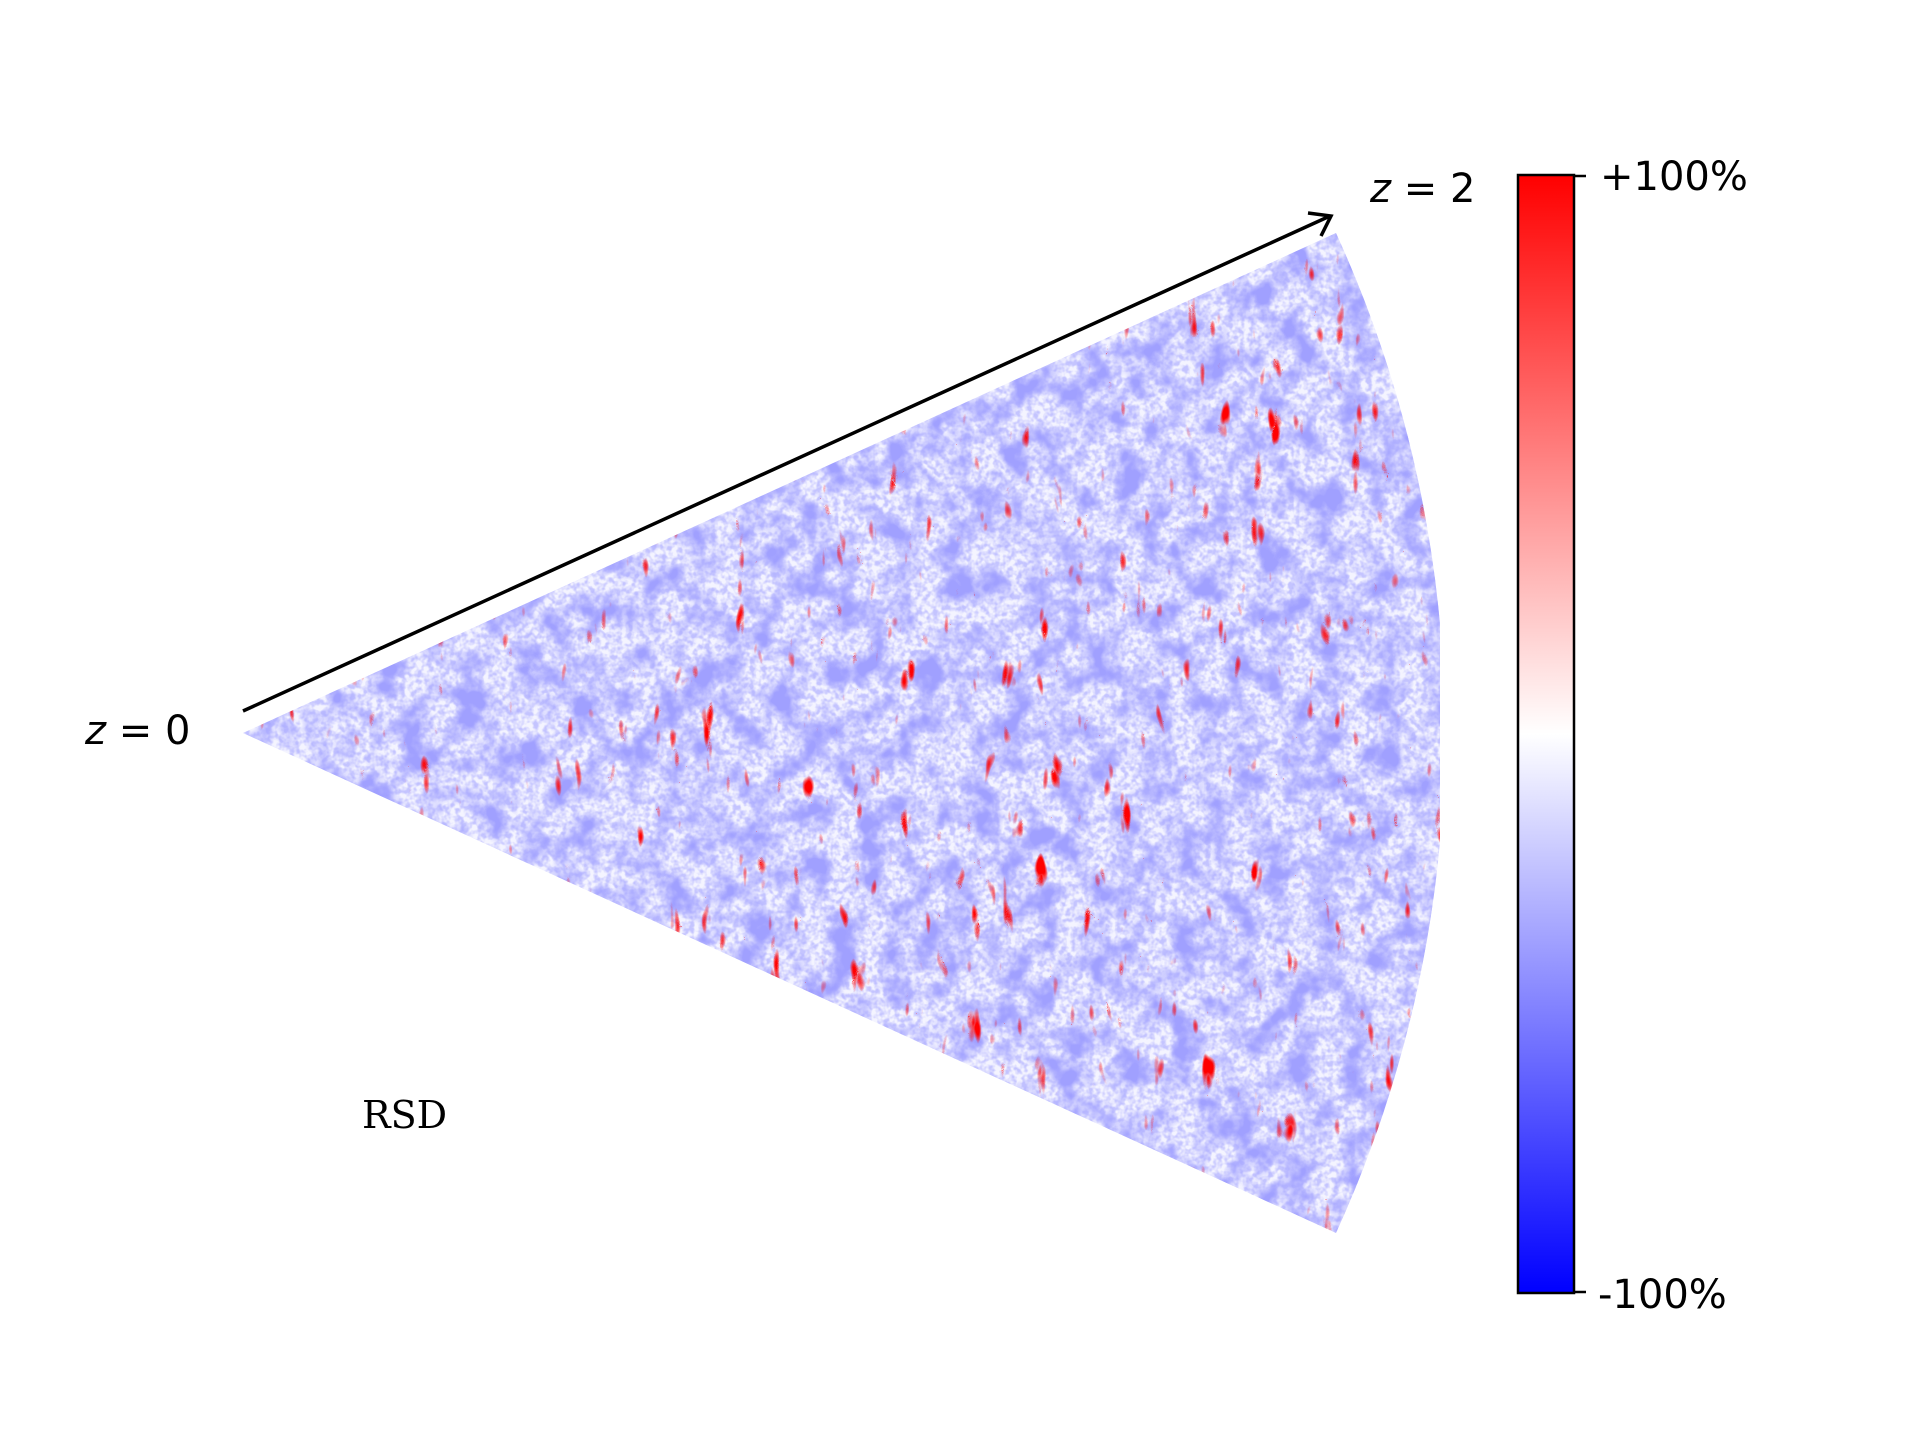  I want to click on colorbar: +100% -100%, so click(1632, 736).